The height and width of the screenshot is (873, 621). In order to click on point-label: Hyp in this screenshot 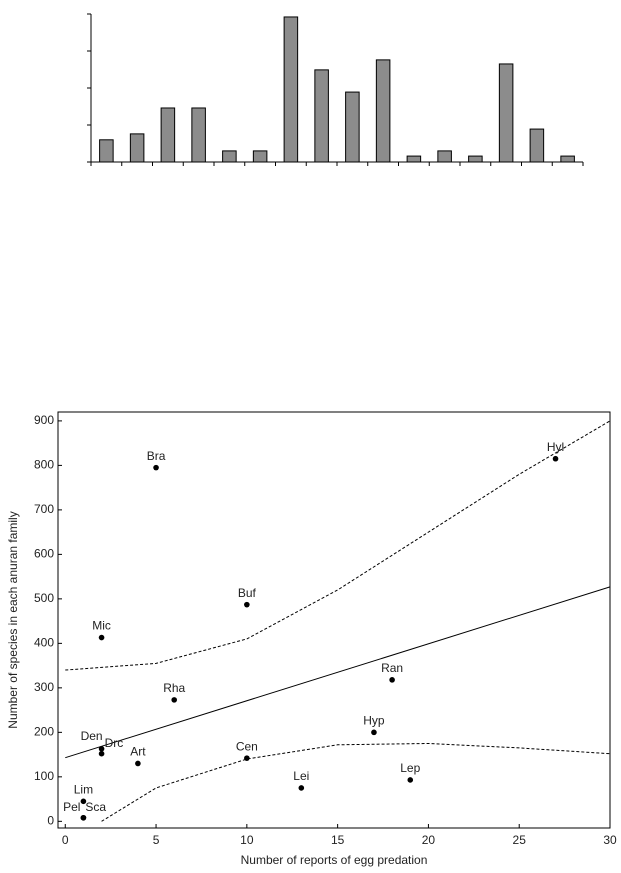, I will do `click(374, 721)`.